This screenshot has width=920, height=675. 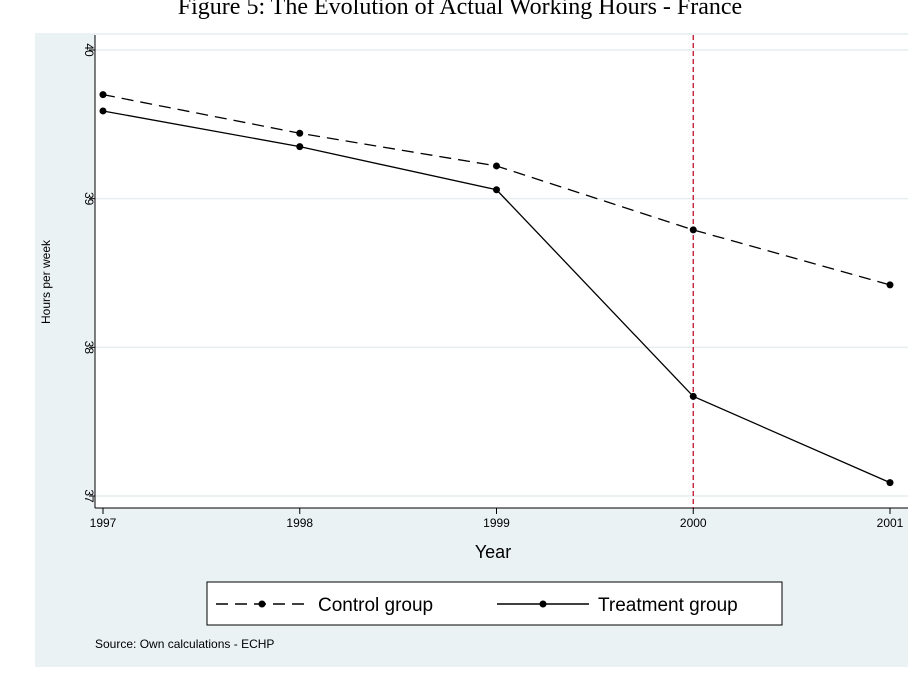 I want to click on legend-box, so click(x=494, y=603).